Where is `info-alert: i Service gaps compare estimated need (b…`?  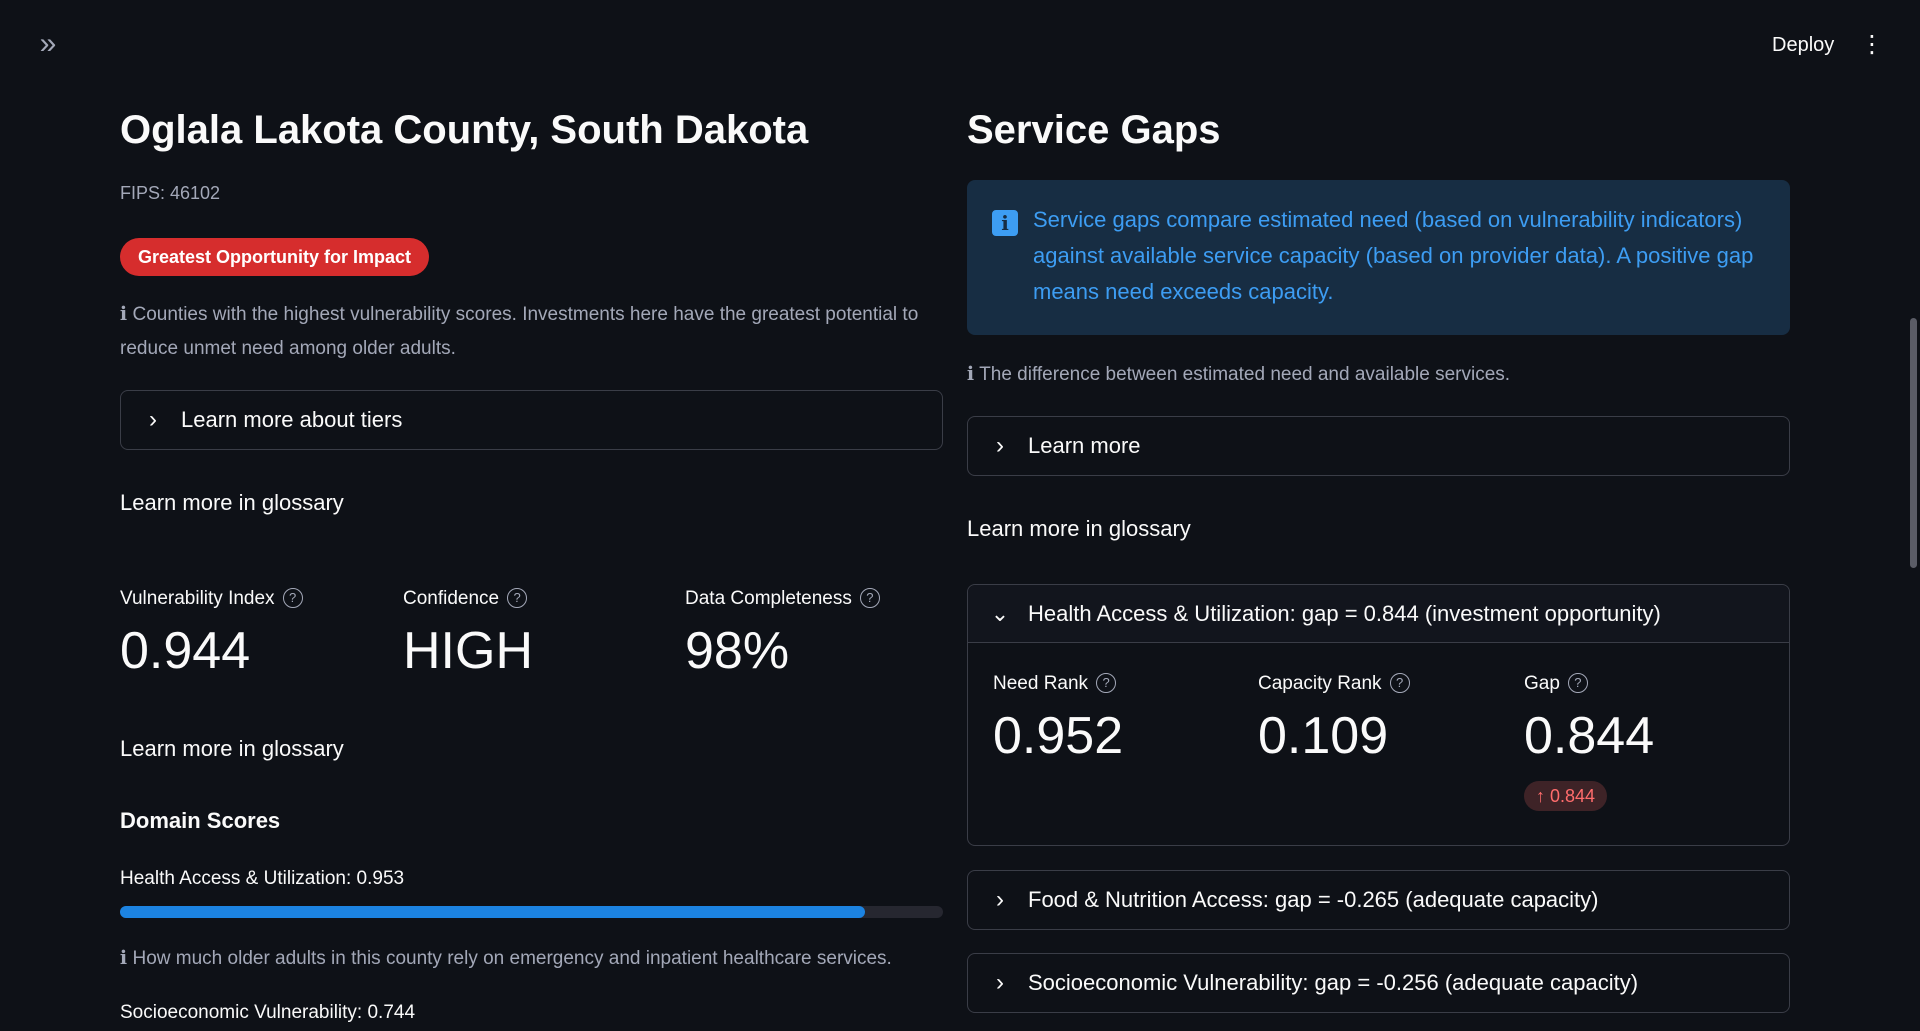
info-alert: i Service gaps compare estimated need (b… is located at coordinates (1378, 257).